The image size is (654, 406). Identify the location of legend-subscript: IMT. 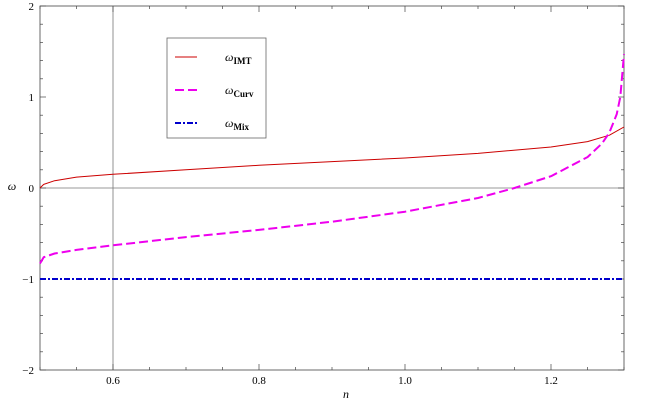
(242, 61).